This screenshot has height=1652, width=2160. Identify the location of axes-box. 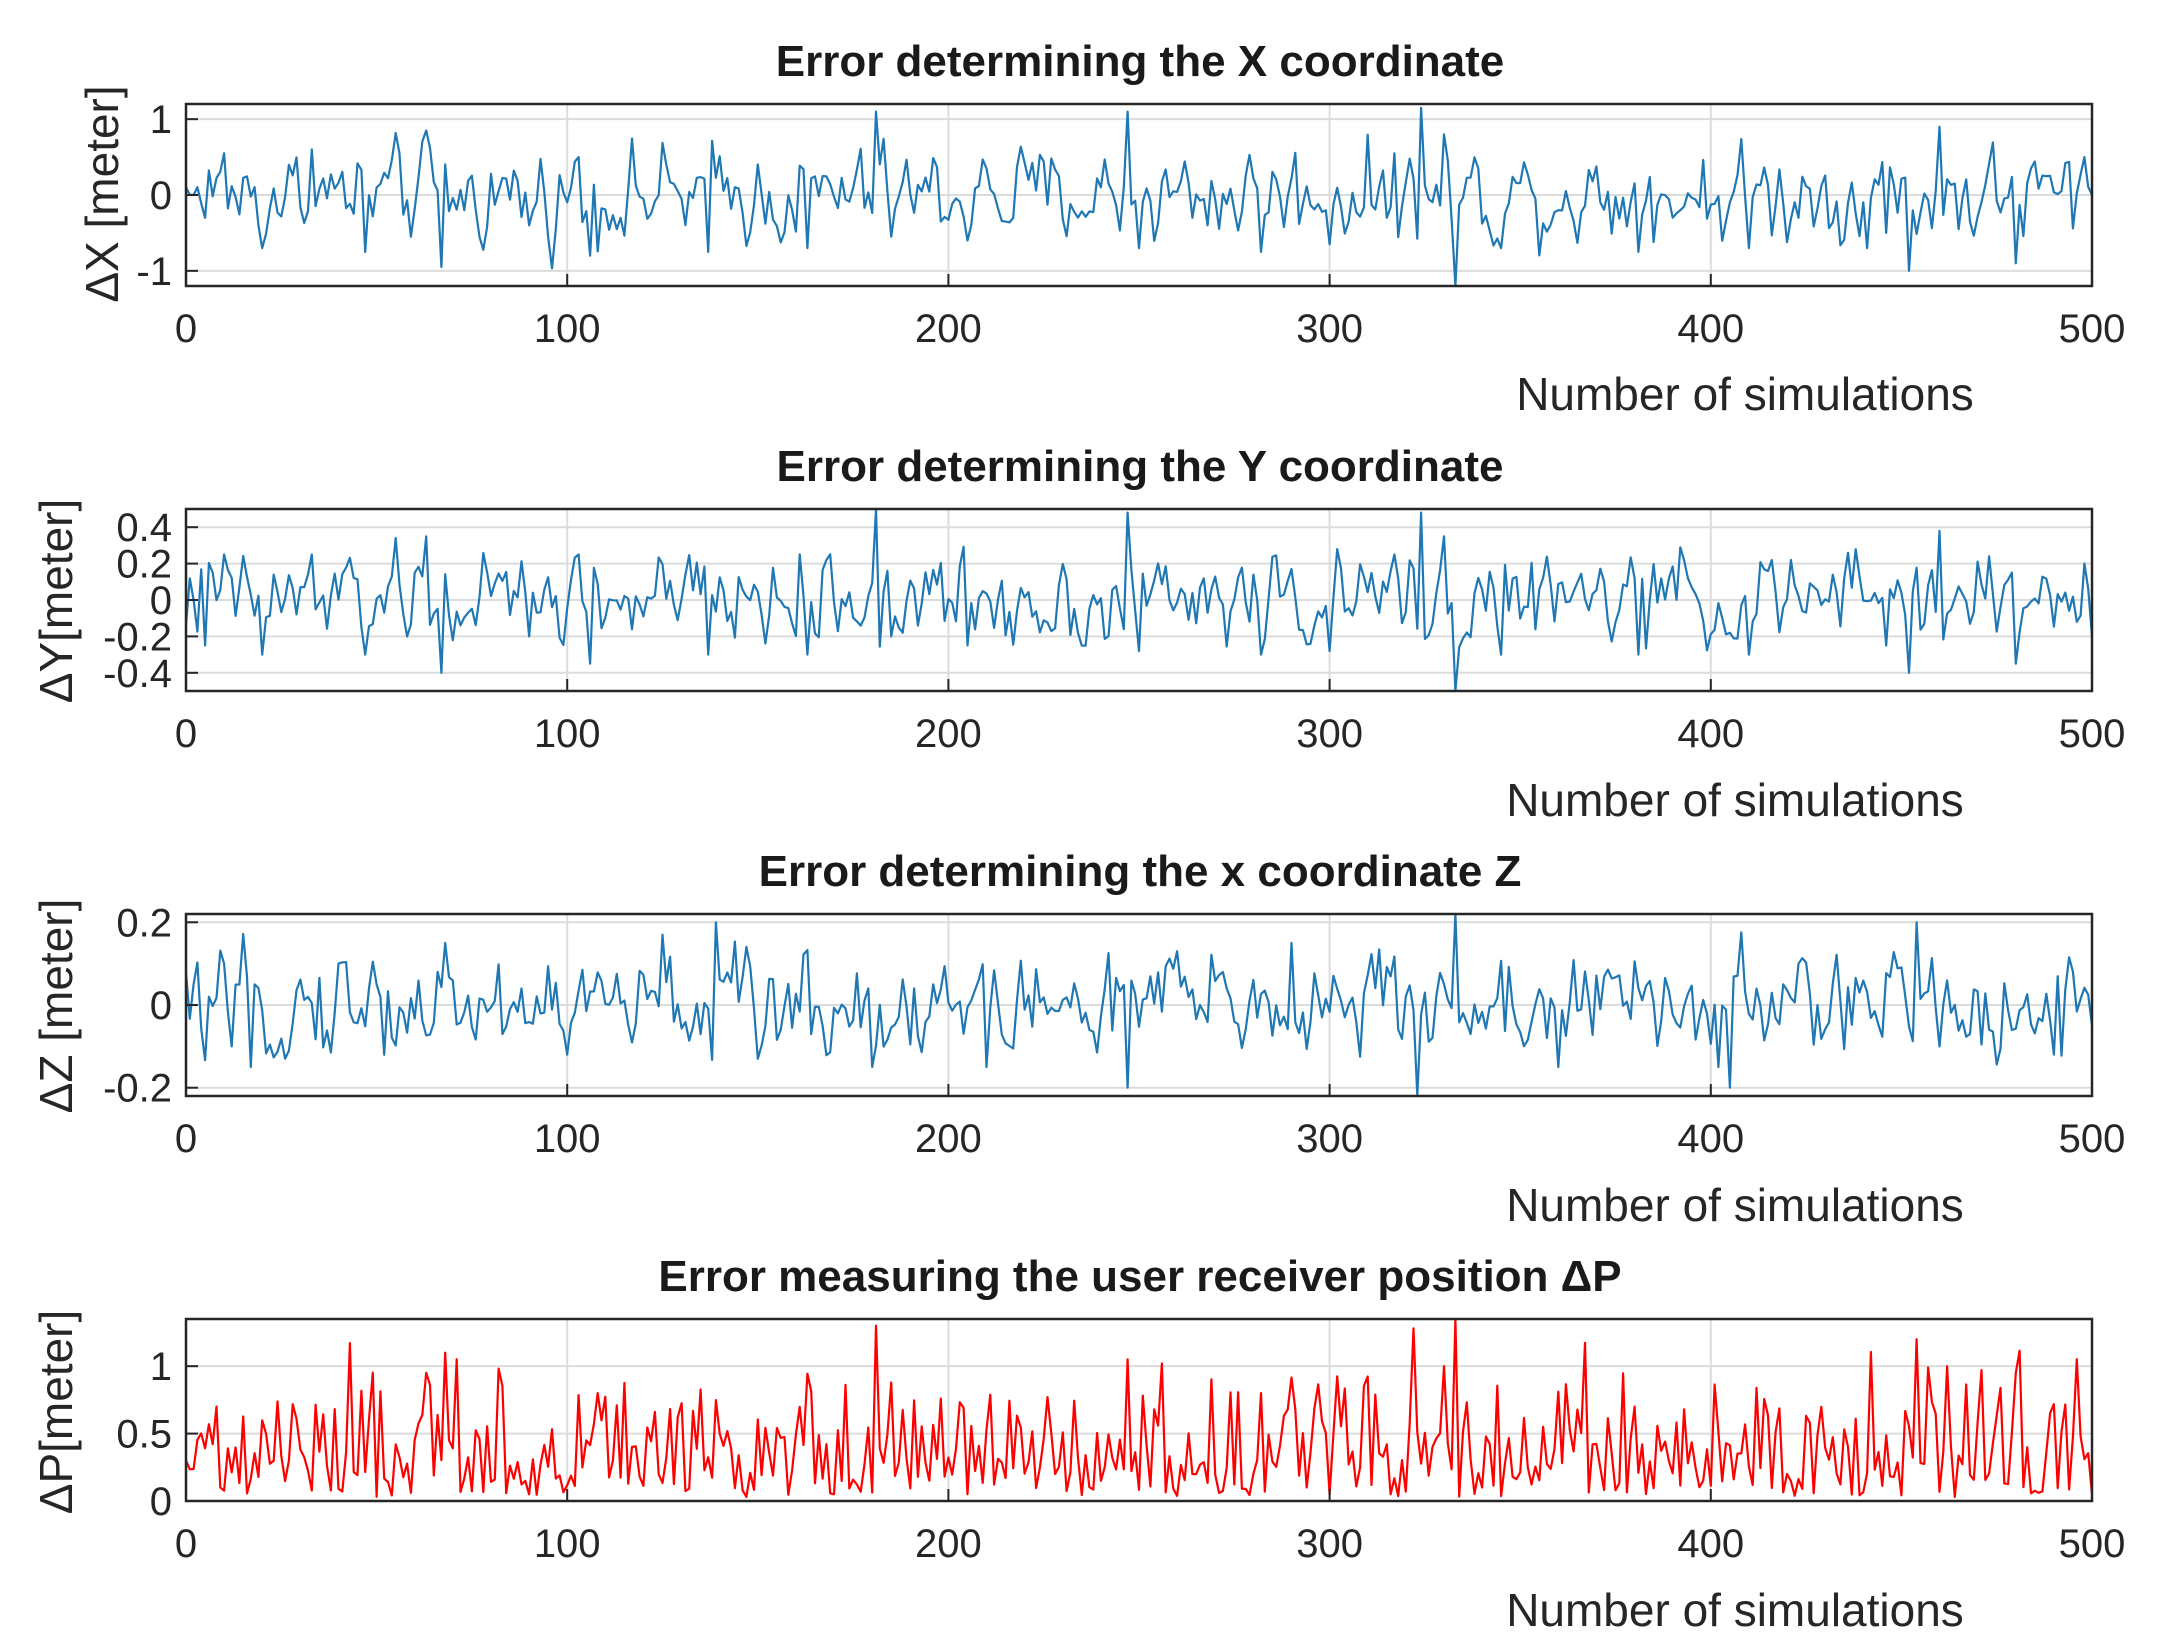
(1139, 1410).